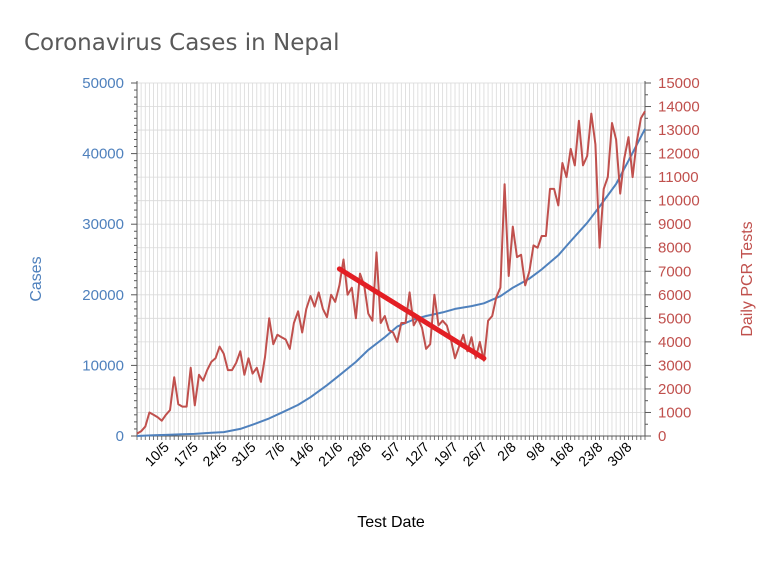  What do you see at coordinates (535, 451) in the screenshot?
I see `x-tick-label: 9/8` at bounding box center [535, 451].